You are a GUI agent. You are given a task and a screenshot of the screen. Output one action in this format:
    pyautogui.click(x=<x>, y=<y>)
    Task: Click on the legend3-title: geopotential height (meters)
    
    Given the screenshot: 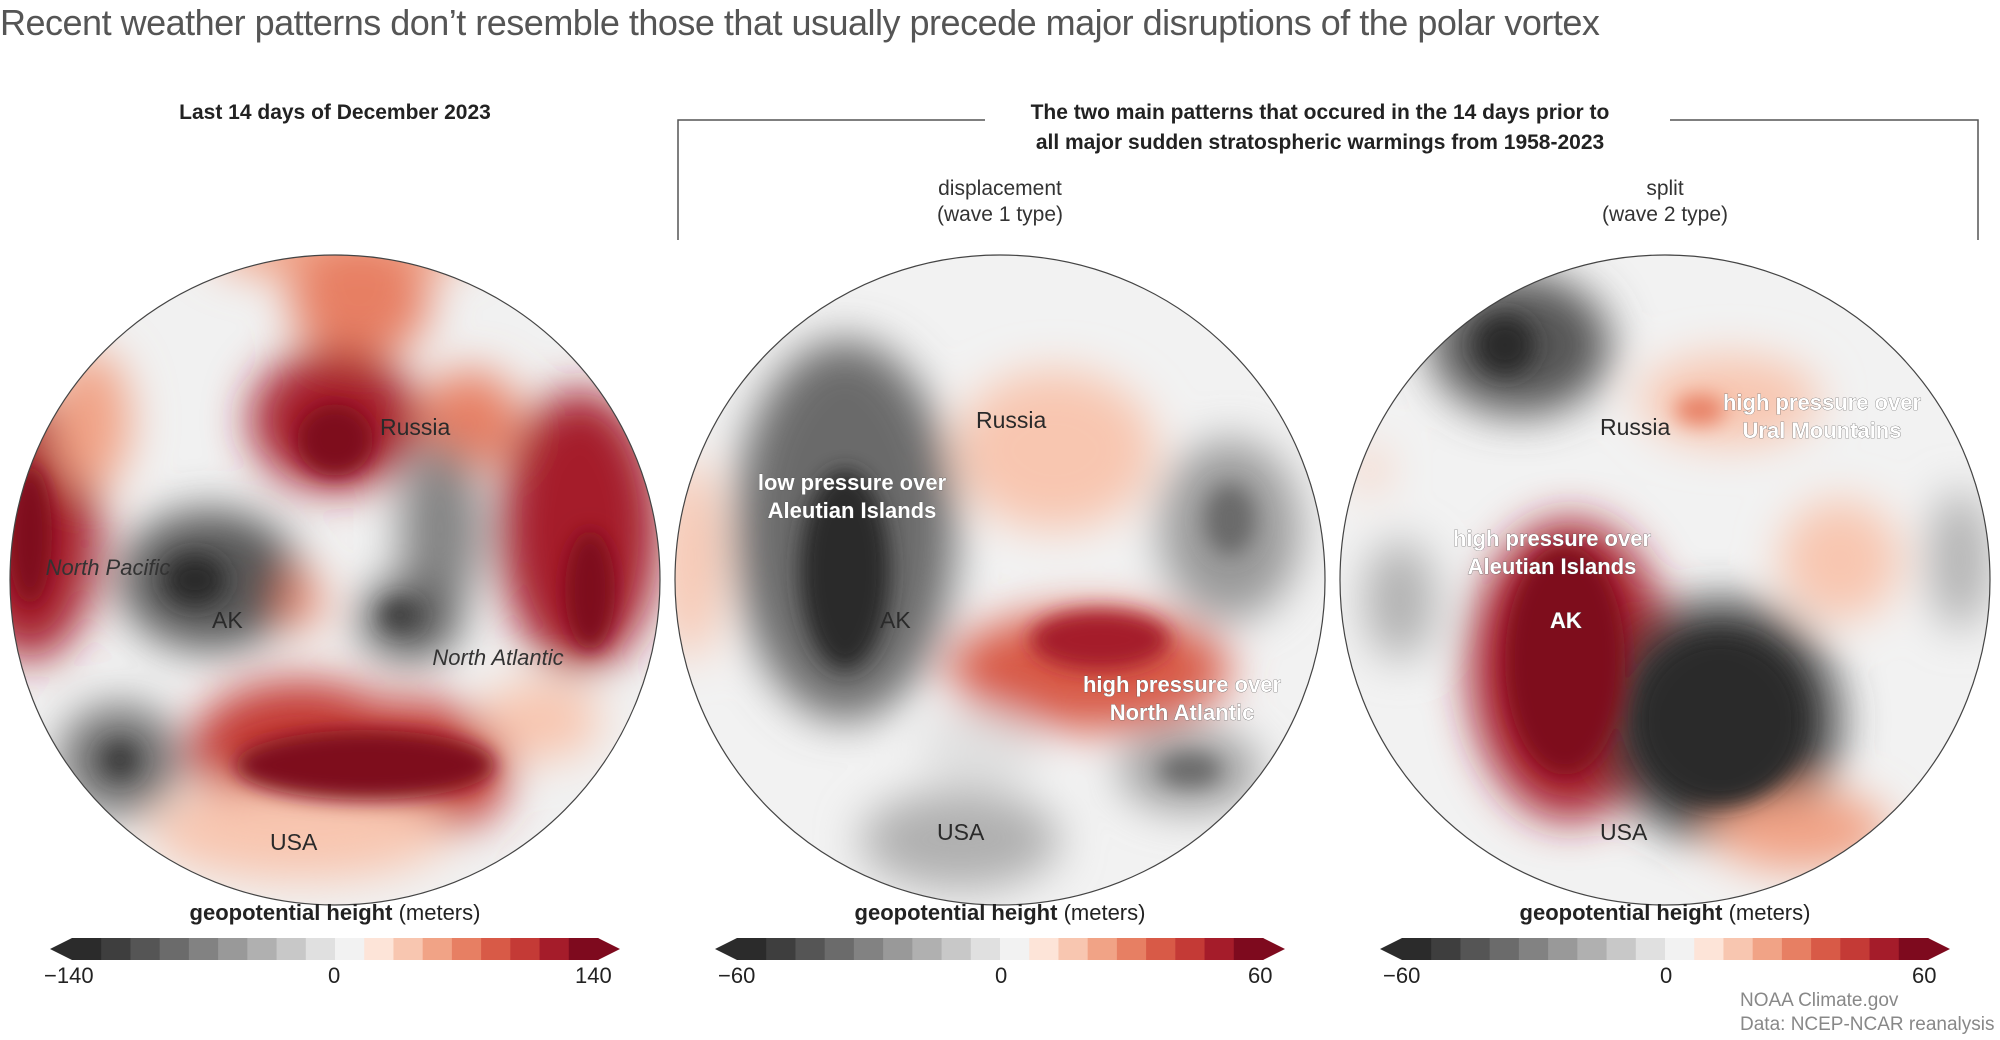 What is the action you would take?
    pyautogui.click(x=1665, y=913)
    